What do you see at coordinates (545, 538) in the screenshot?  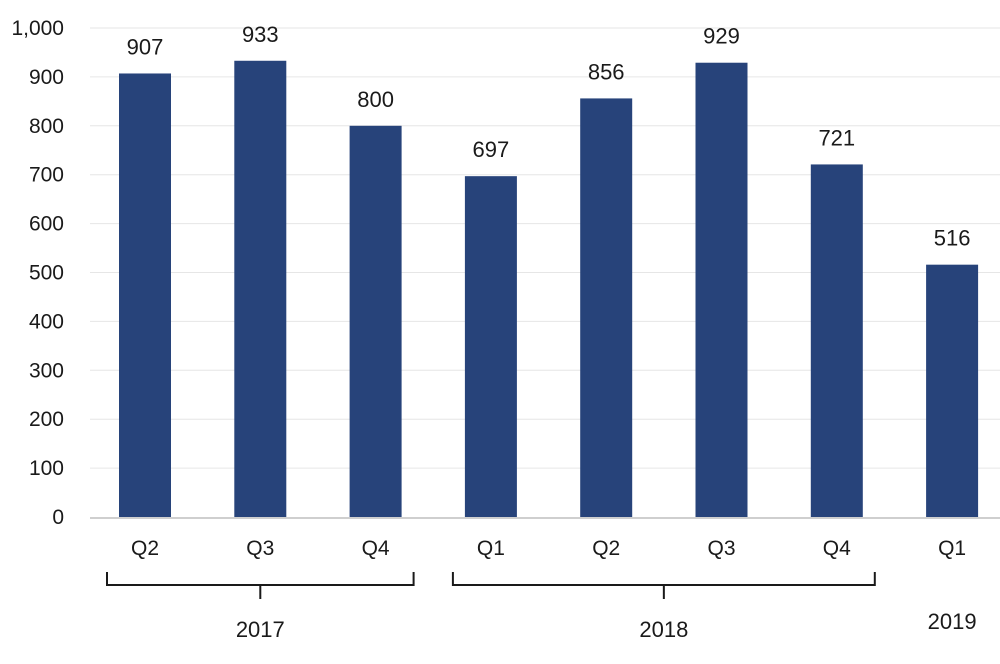 I see `x-axis: Q2 Q3 Q4 Q1 Q2 Q3 Q4 Q1` at bounding box center [545, 538].